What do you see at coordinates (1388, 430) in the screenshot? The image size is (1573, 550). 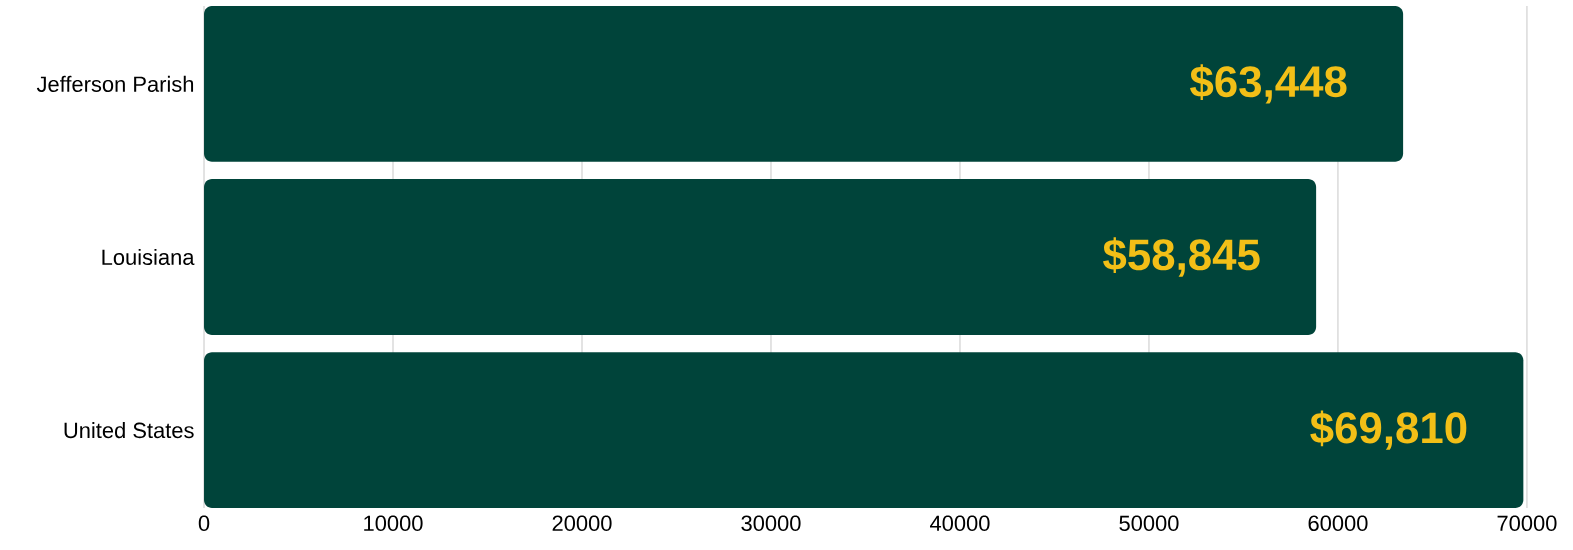 I see `data-label: $69,810` at bounding box center [1388, 430].